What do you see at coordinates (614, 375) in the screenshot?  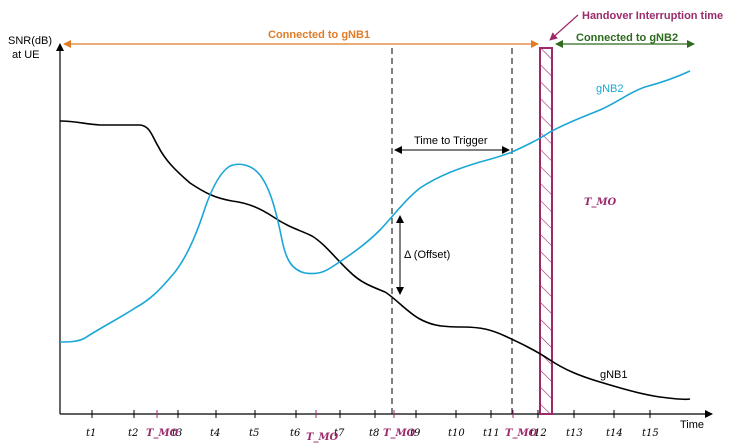 I see `gnb1-curve-label: gNB1` at bounding box center [614, 375].